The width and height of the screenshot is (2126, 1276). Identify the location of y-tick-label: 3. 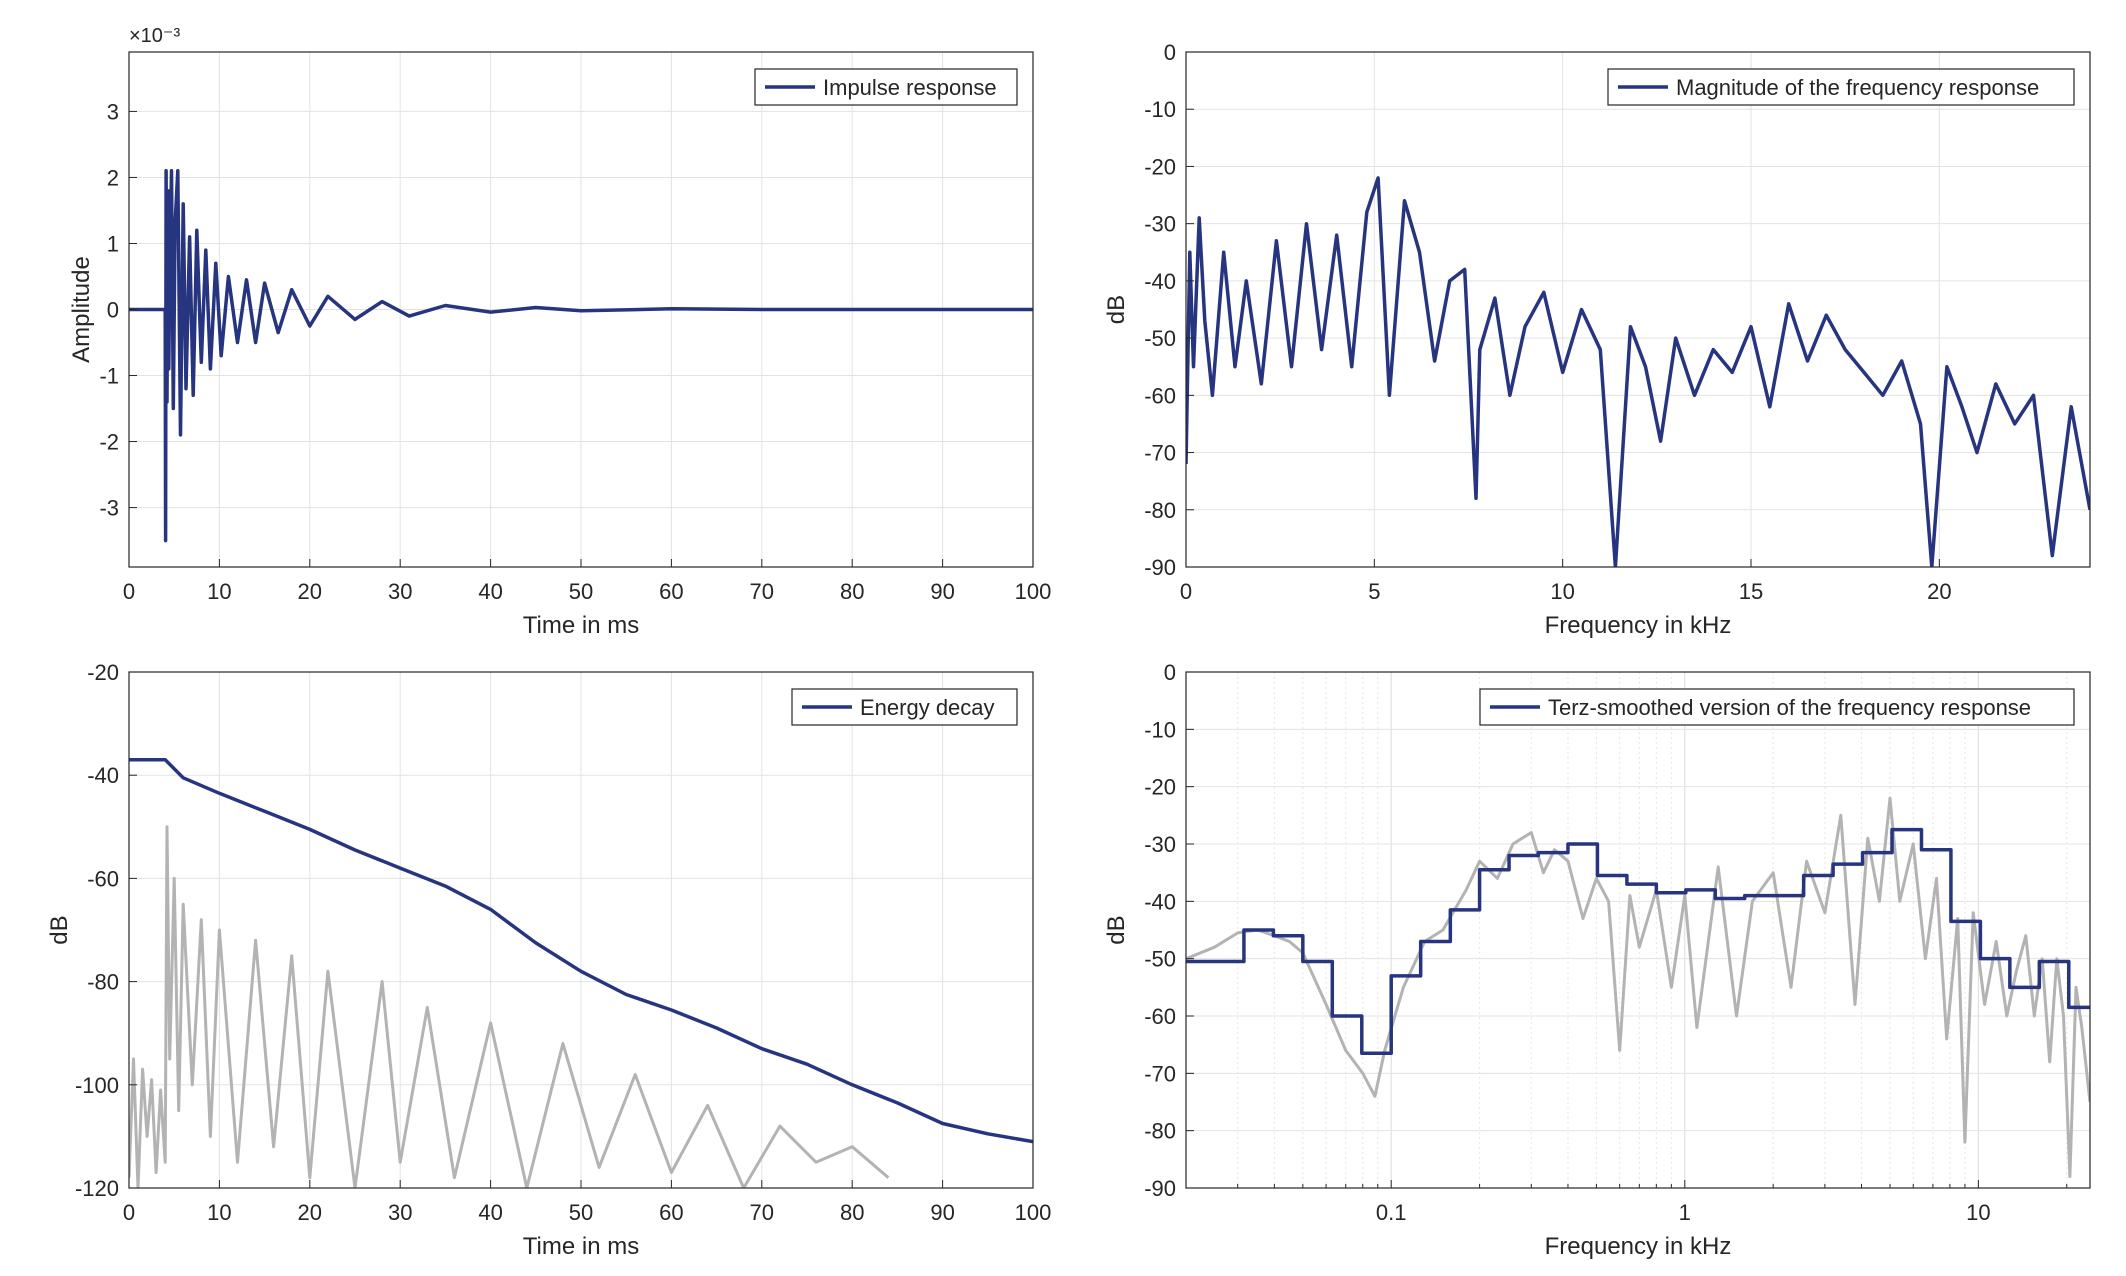
(113, 111).